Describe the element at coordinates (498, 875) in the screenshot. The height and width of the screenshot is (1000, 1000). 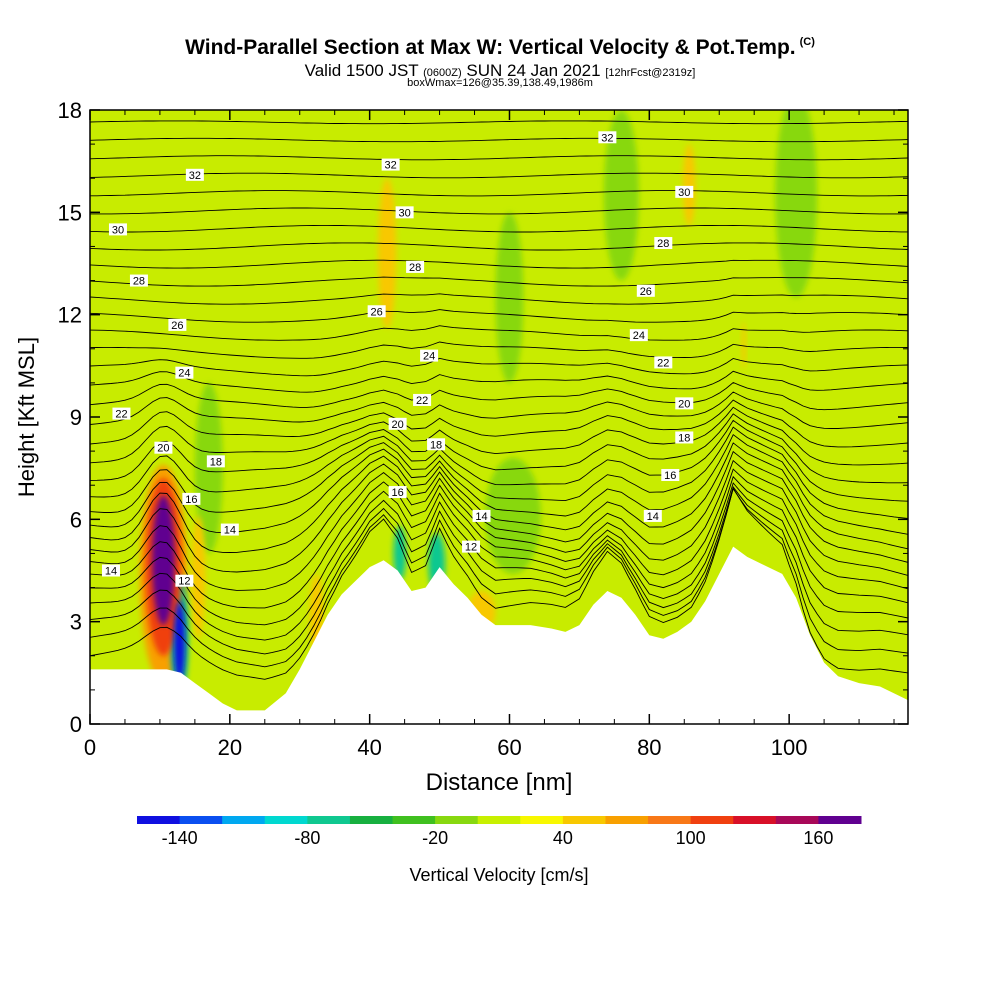
I see `colorbar-label: Vertical Velocity [cm/s]` at that location.